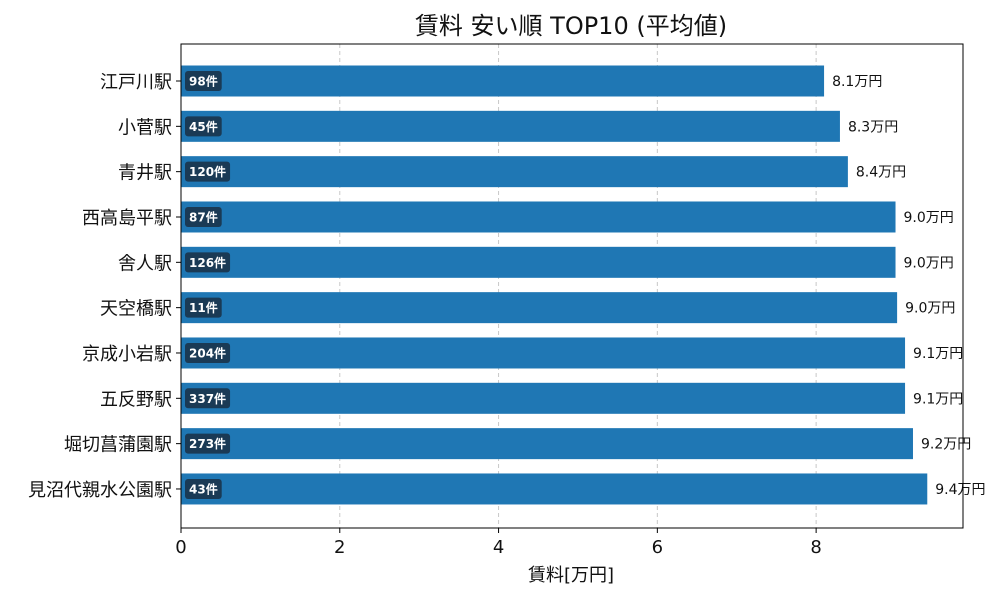 This screenshot has height=600, width=1000. I want to click on count-label: 126件, so click(207, 262).